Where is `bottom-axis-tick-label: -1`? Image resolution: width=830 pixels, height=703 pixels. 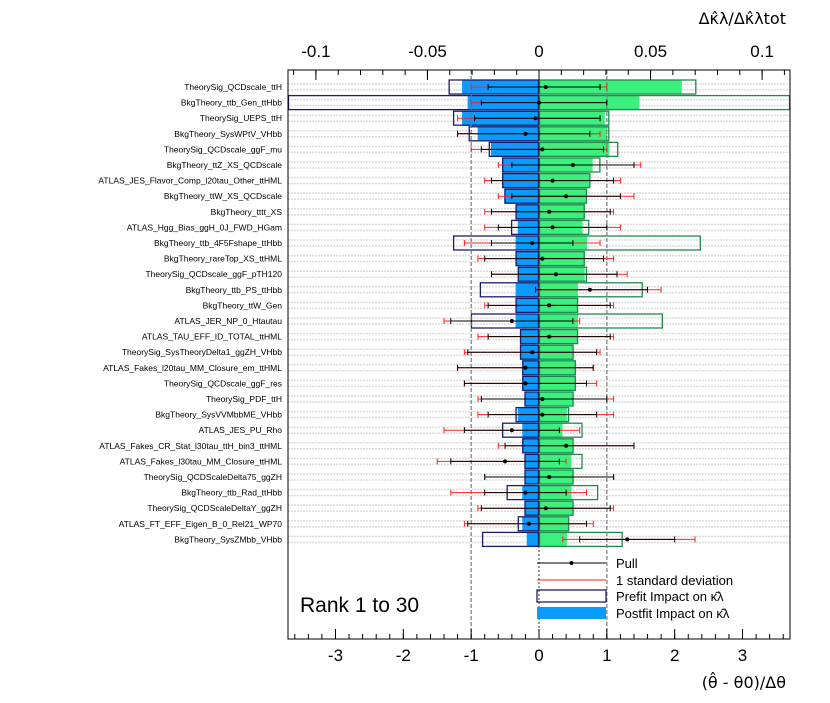 bottom-axis-tick-label: -1 is located at coordinates (471, 655).